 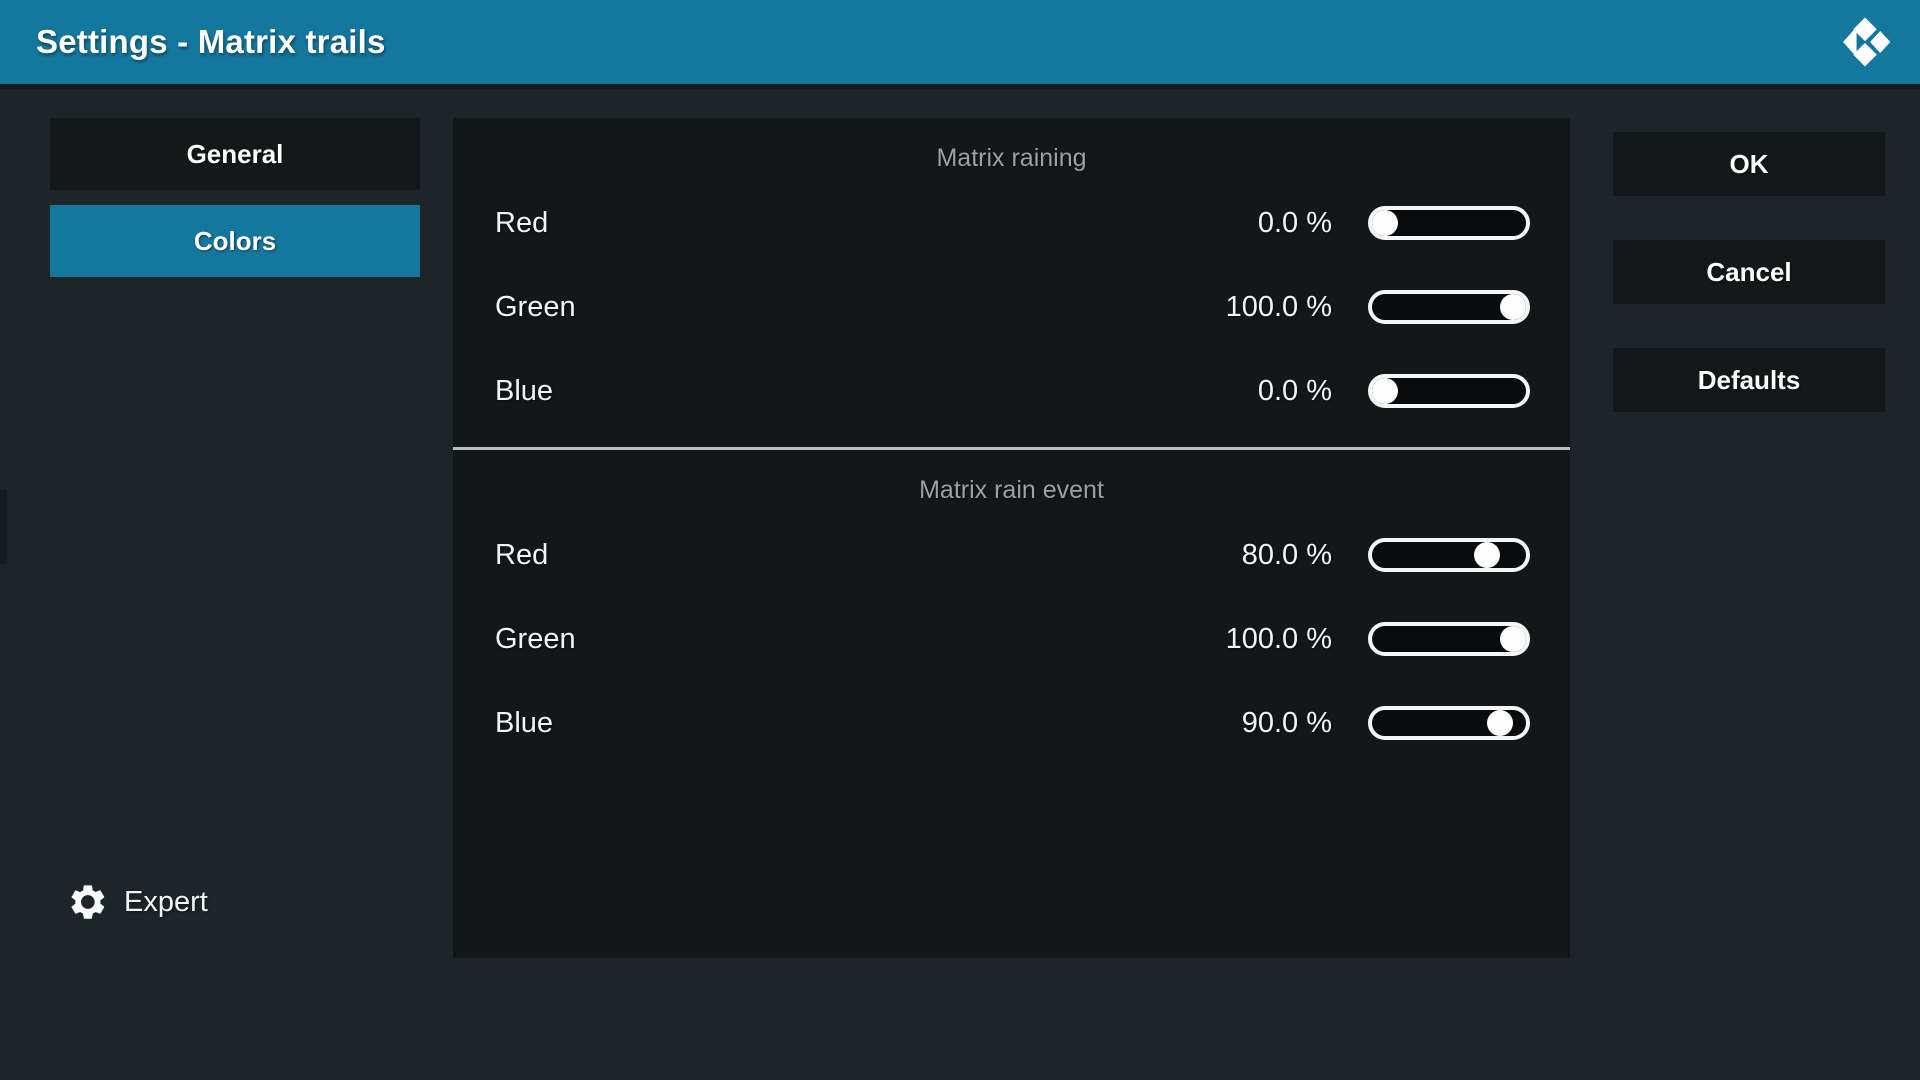 What do you see at coordinates (1011, 639) in the screenshot?
I see `setting-row-event-green: Green 100.0 %` at bounding box center [1011, 639].